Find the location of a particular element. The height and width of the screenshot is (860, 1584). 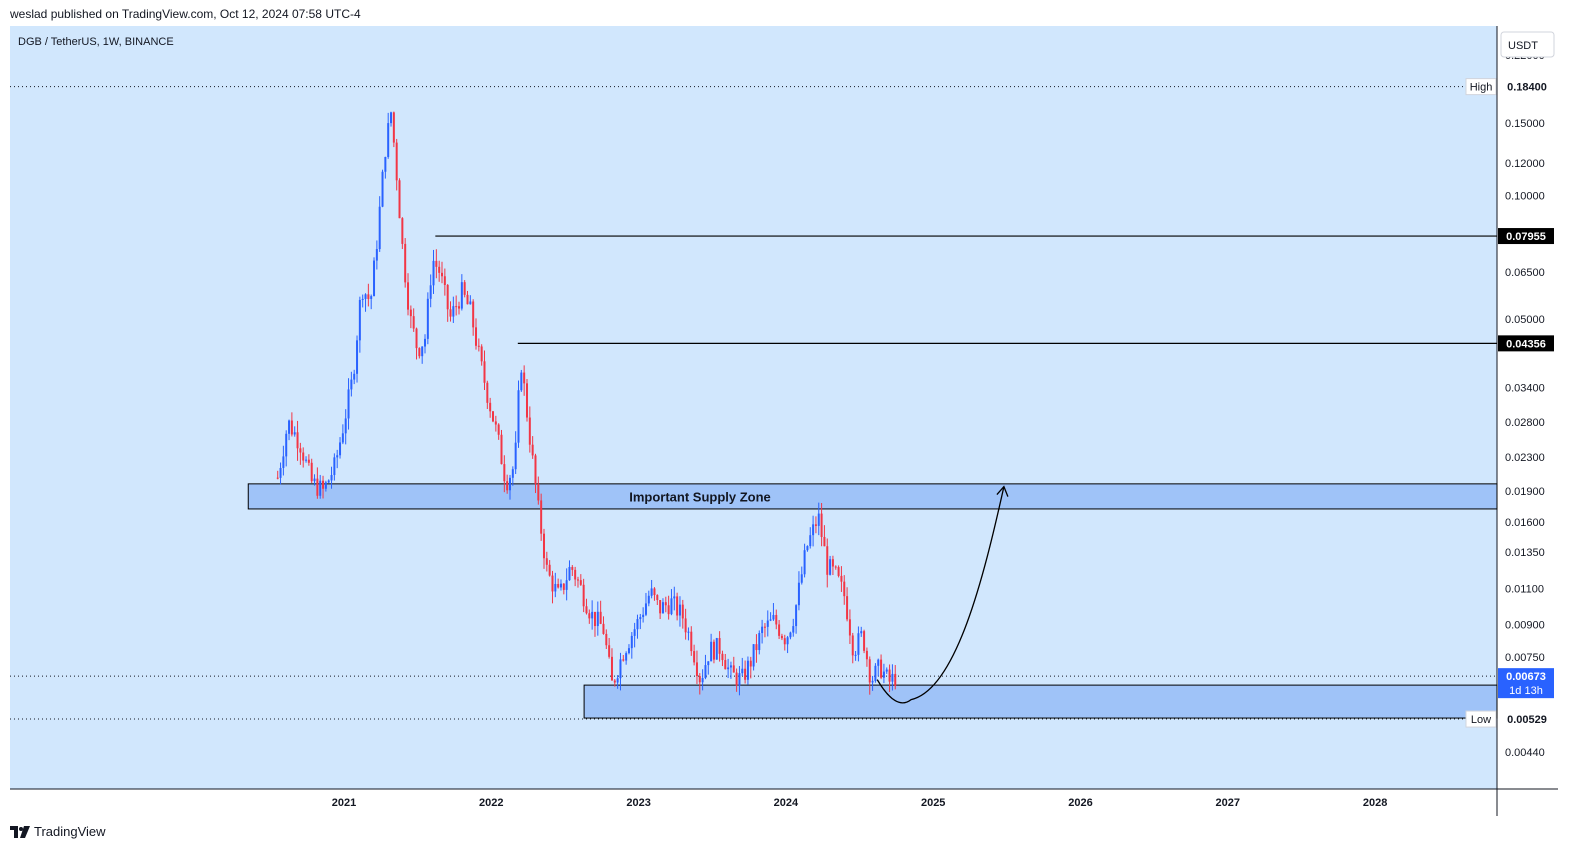

time-axis is located at coordinates (753, 802).